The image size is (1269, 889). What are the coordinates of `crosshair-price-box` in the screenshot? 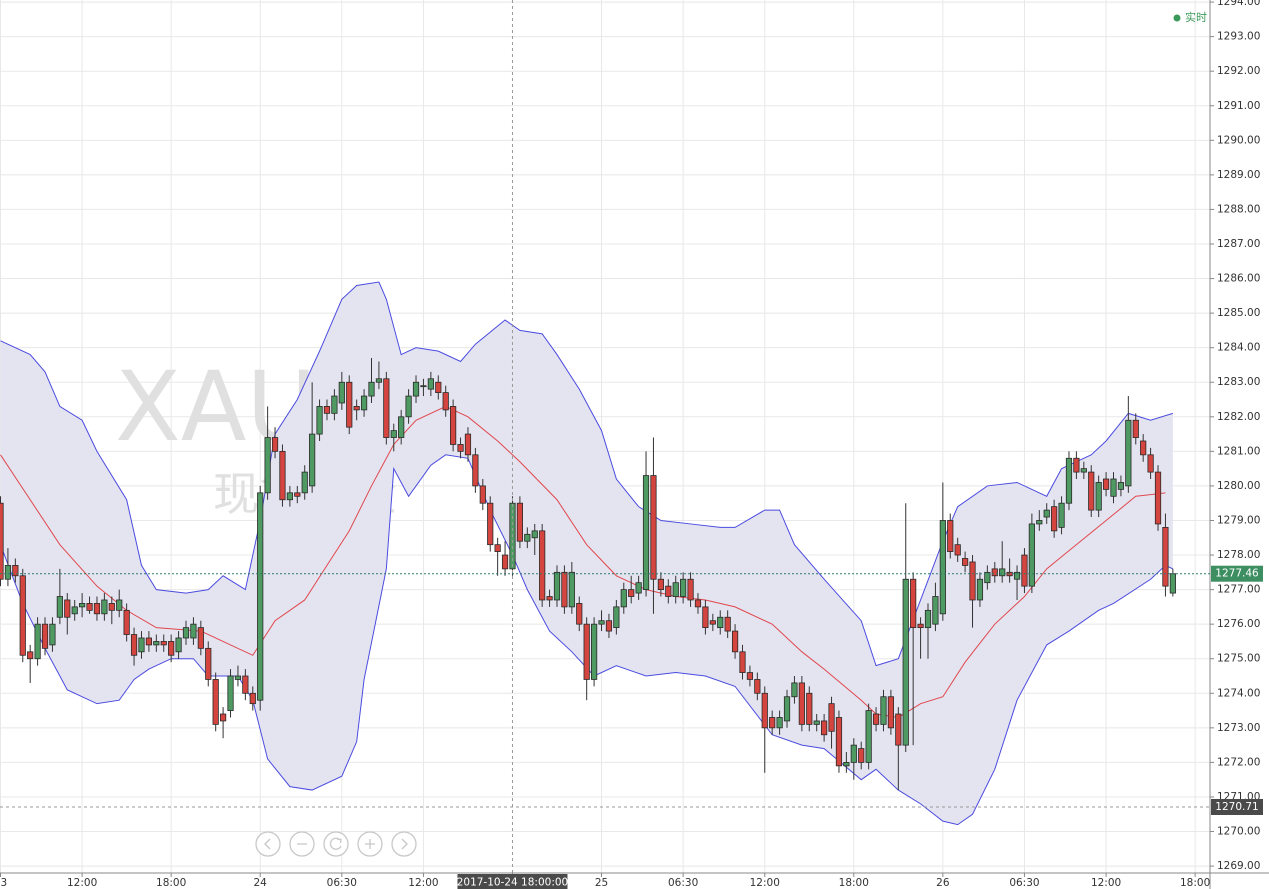 It's located at (1237, 806).